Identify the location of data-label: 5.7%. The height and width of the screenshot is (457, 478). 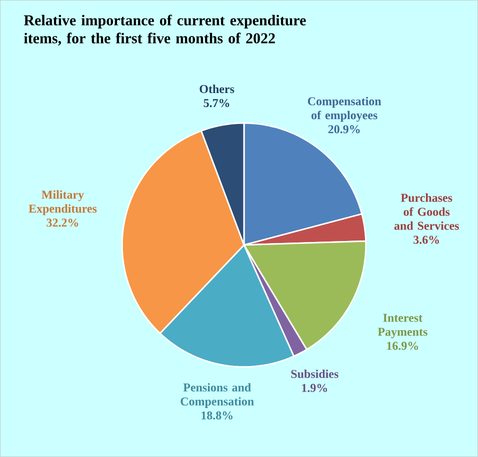
(217, 103).